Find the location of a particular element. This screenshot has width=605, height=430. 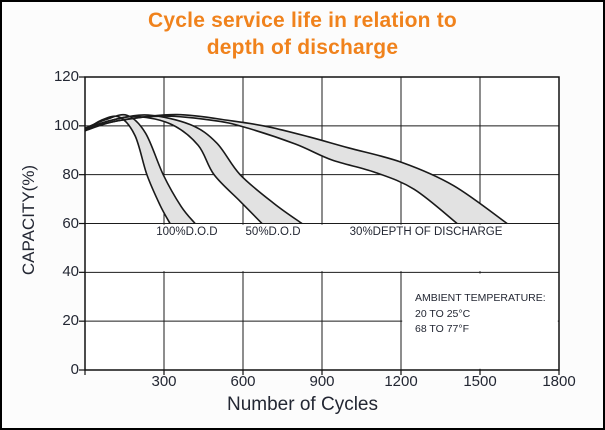

chart-title-line1: Cycle service life in relation to is located at coordinates (302, 20).